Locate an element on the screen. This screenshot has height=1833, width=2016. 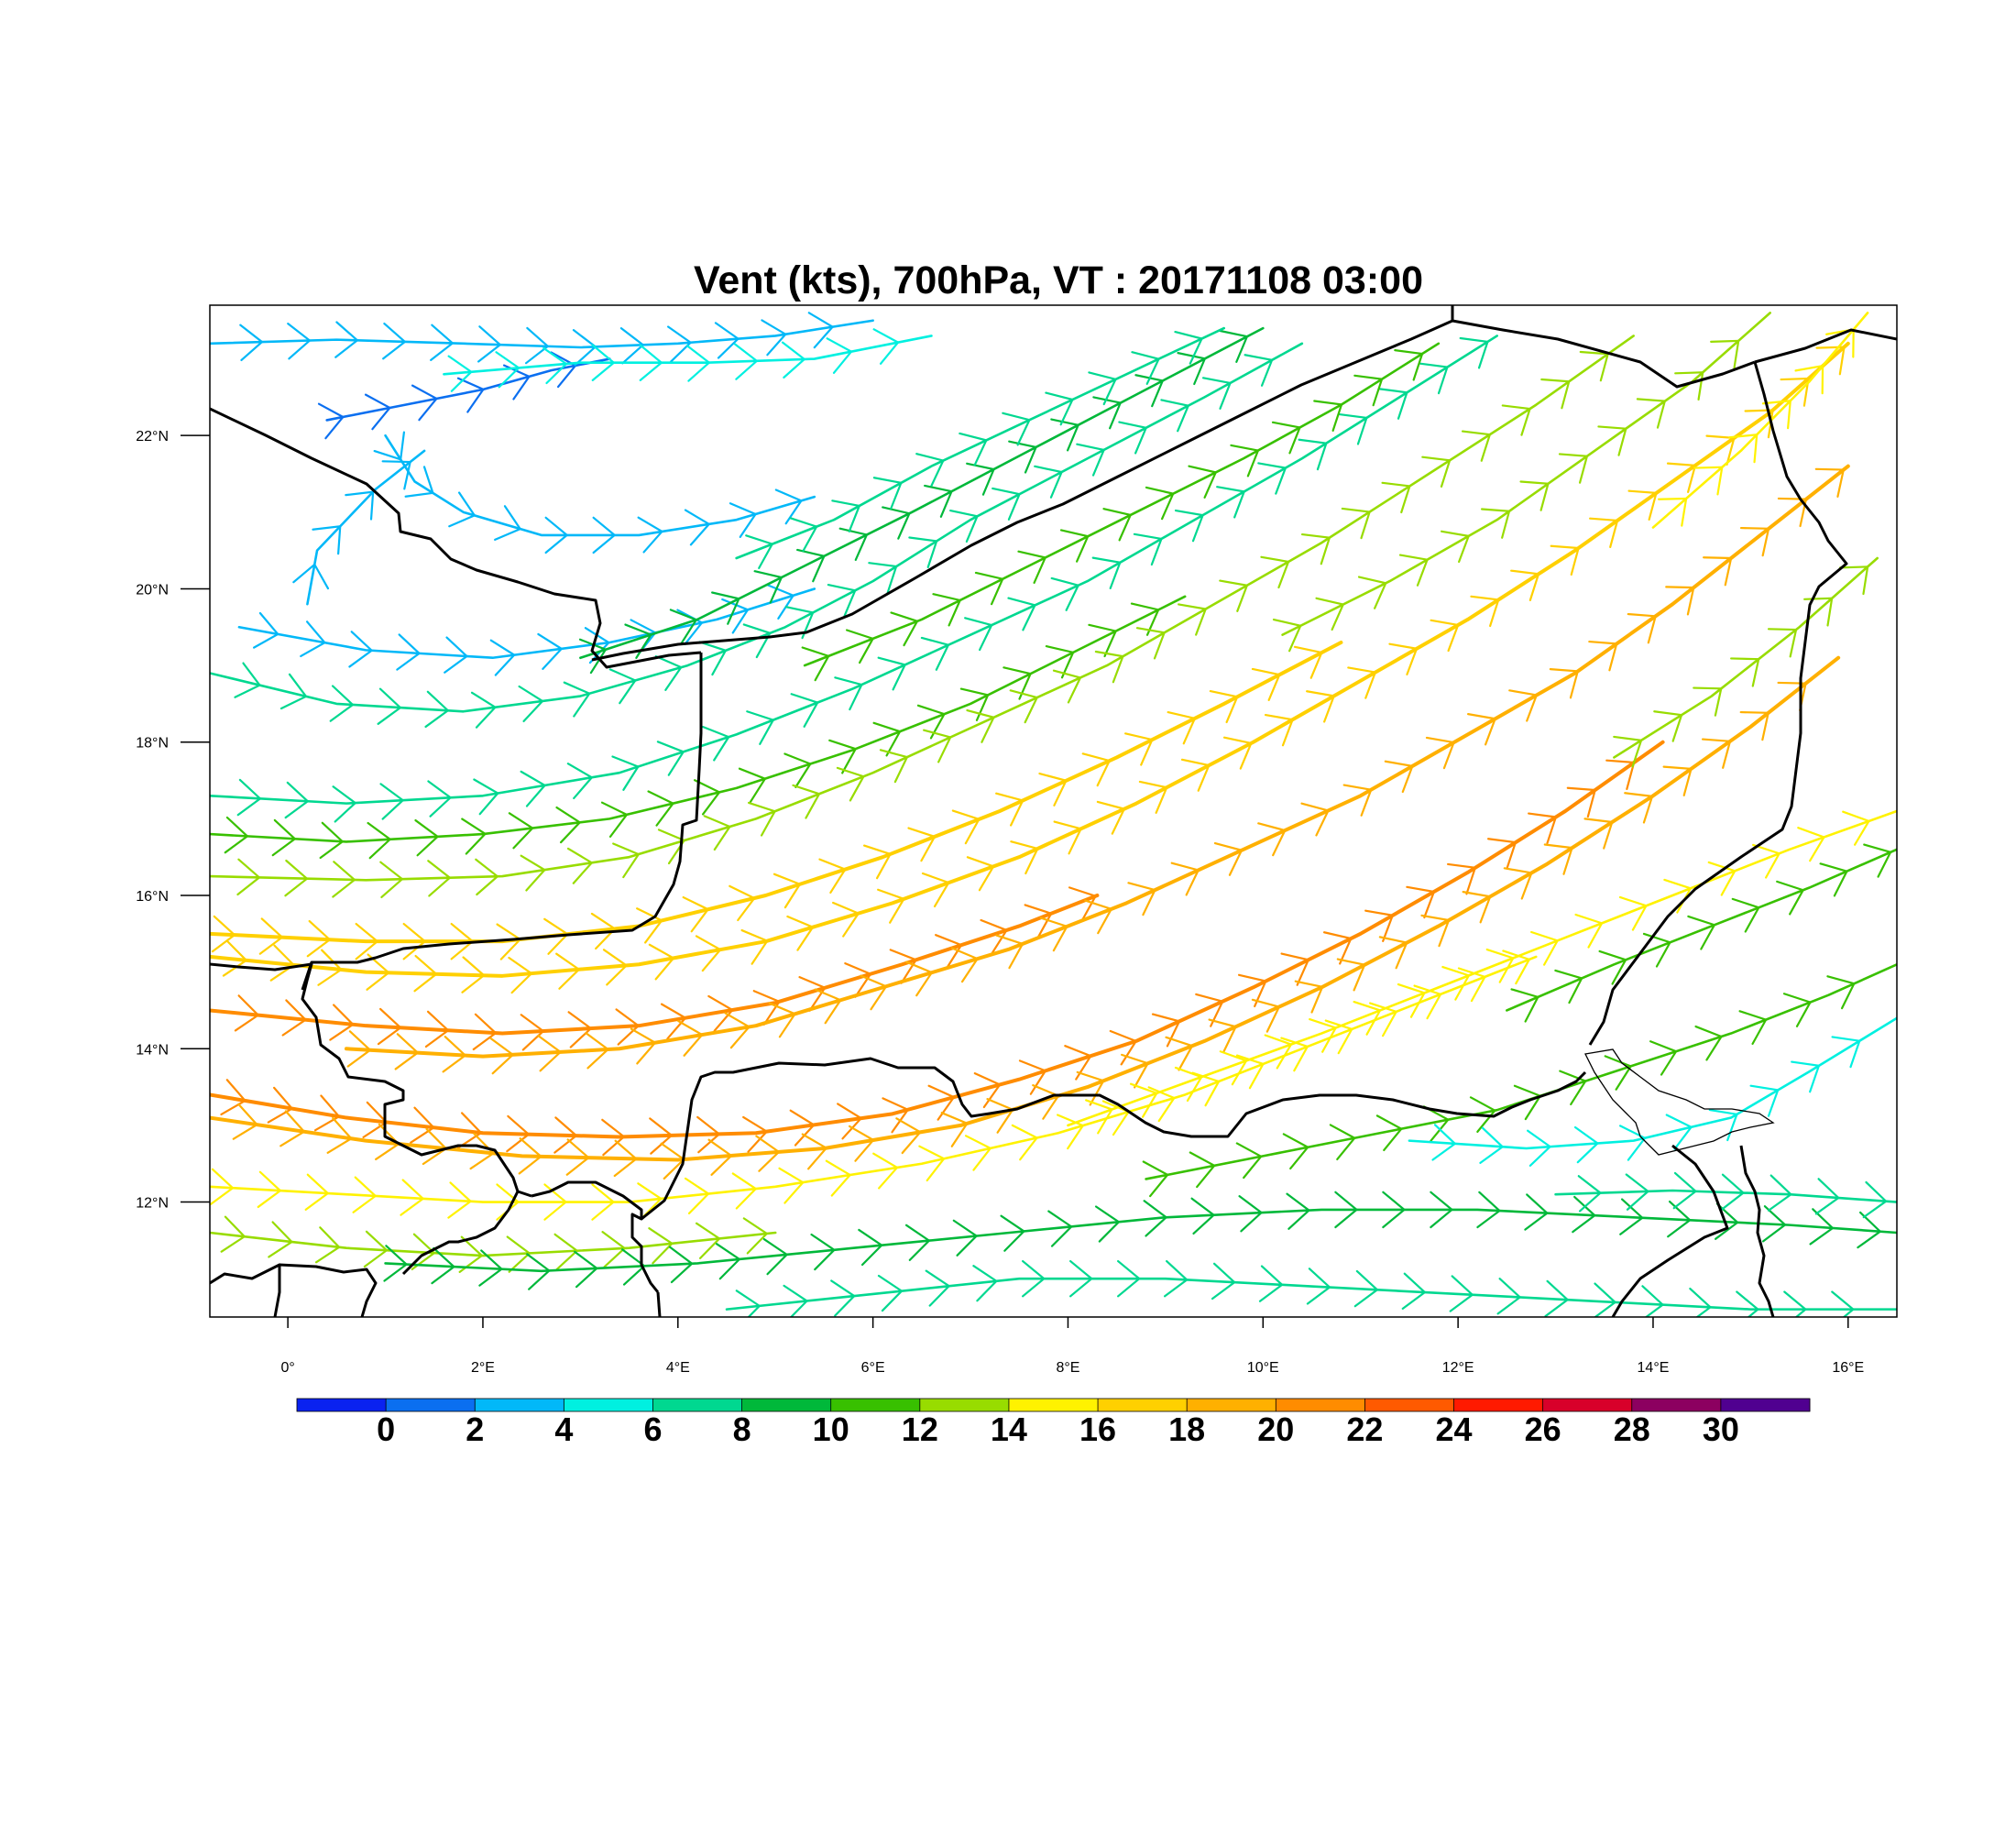
border-burkina-south is located at coordinates (245, 1290).